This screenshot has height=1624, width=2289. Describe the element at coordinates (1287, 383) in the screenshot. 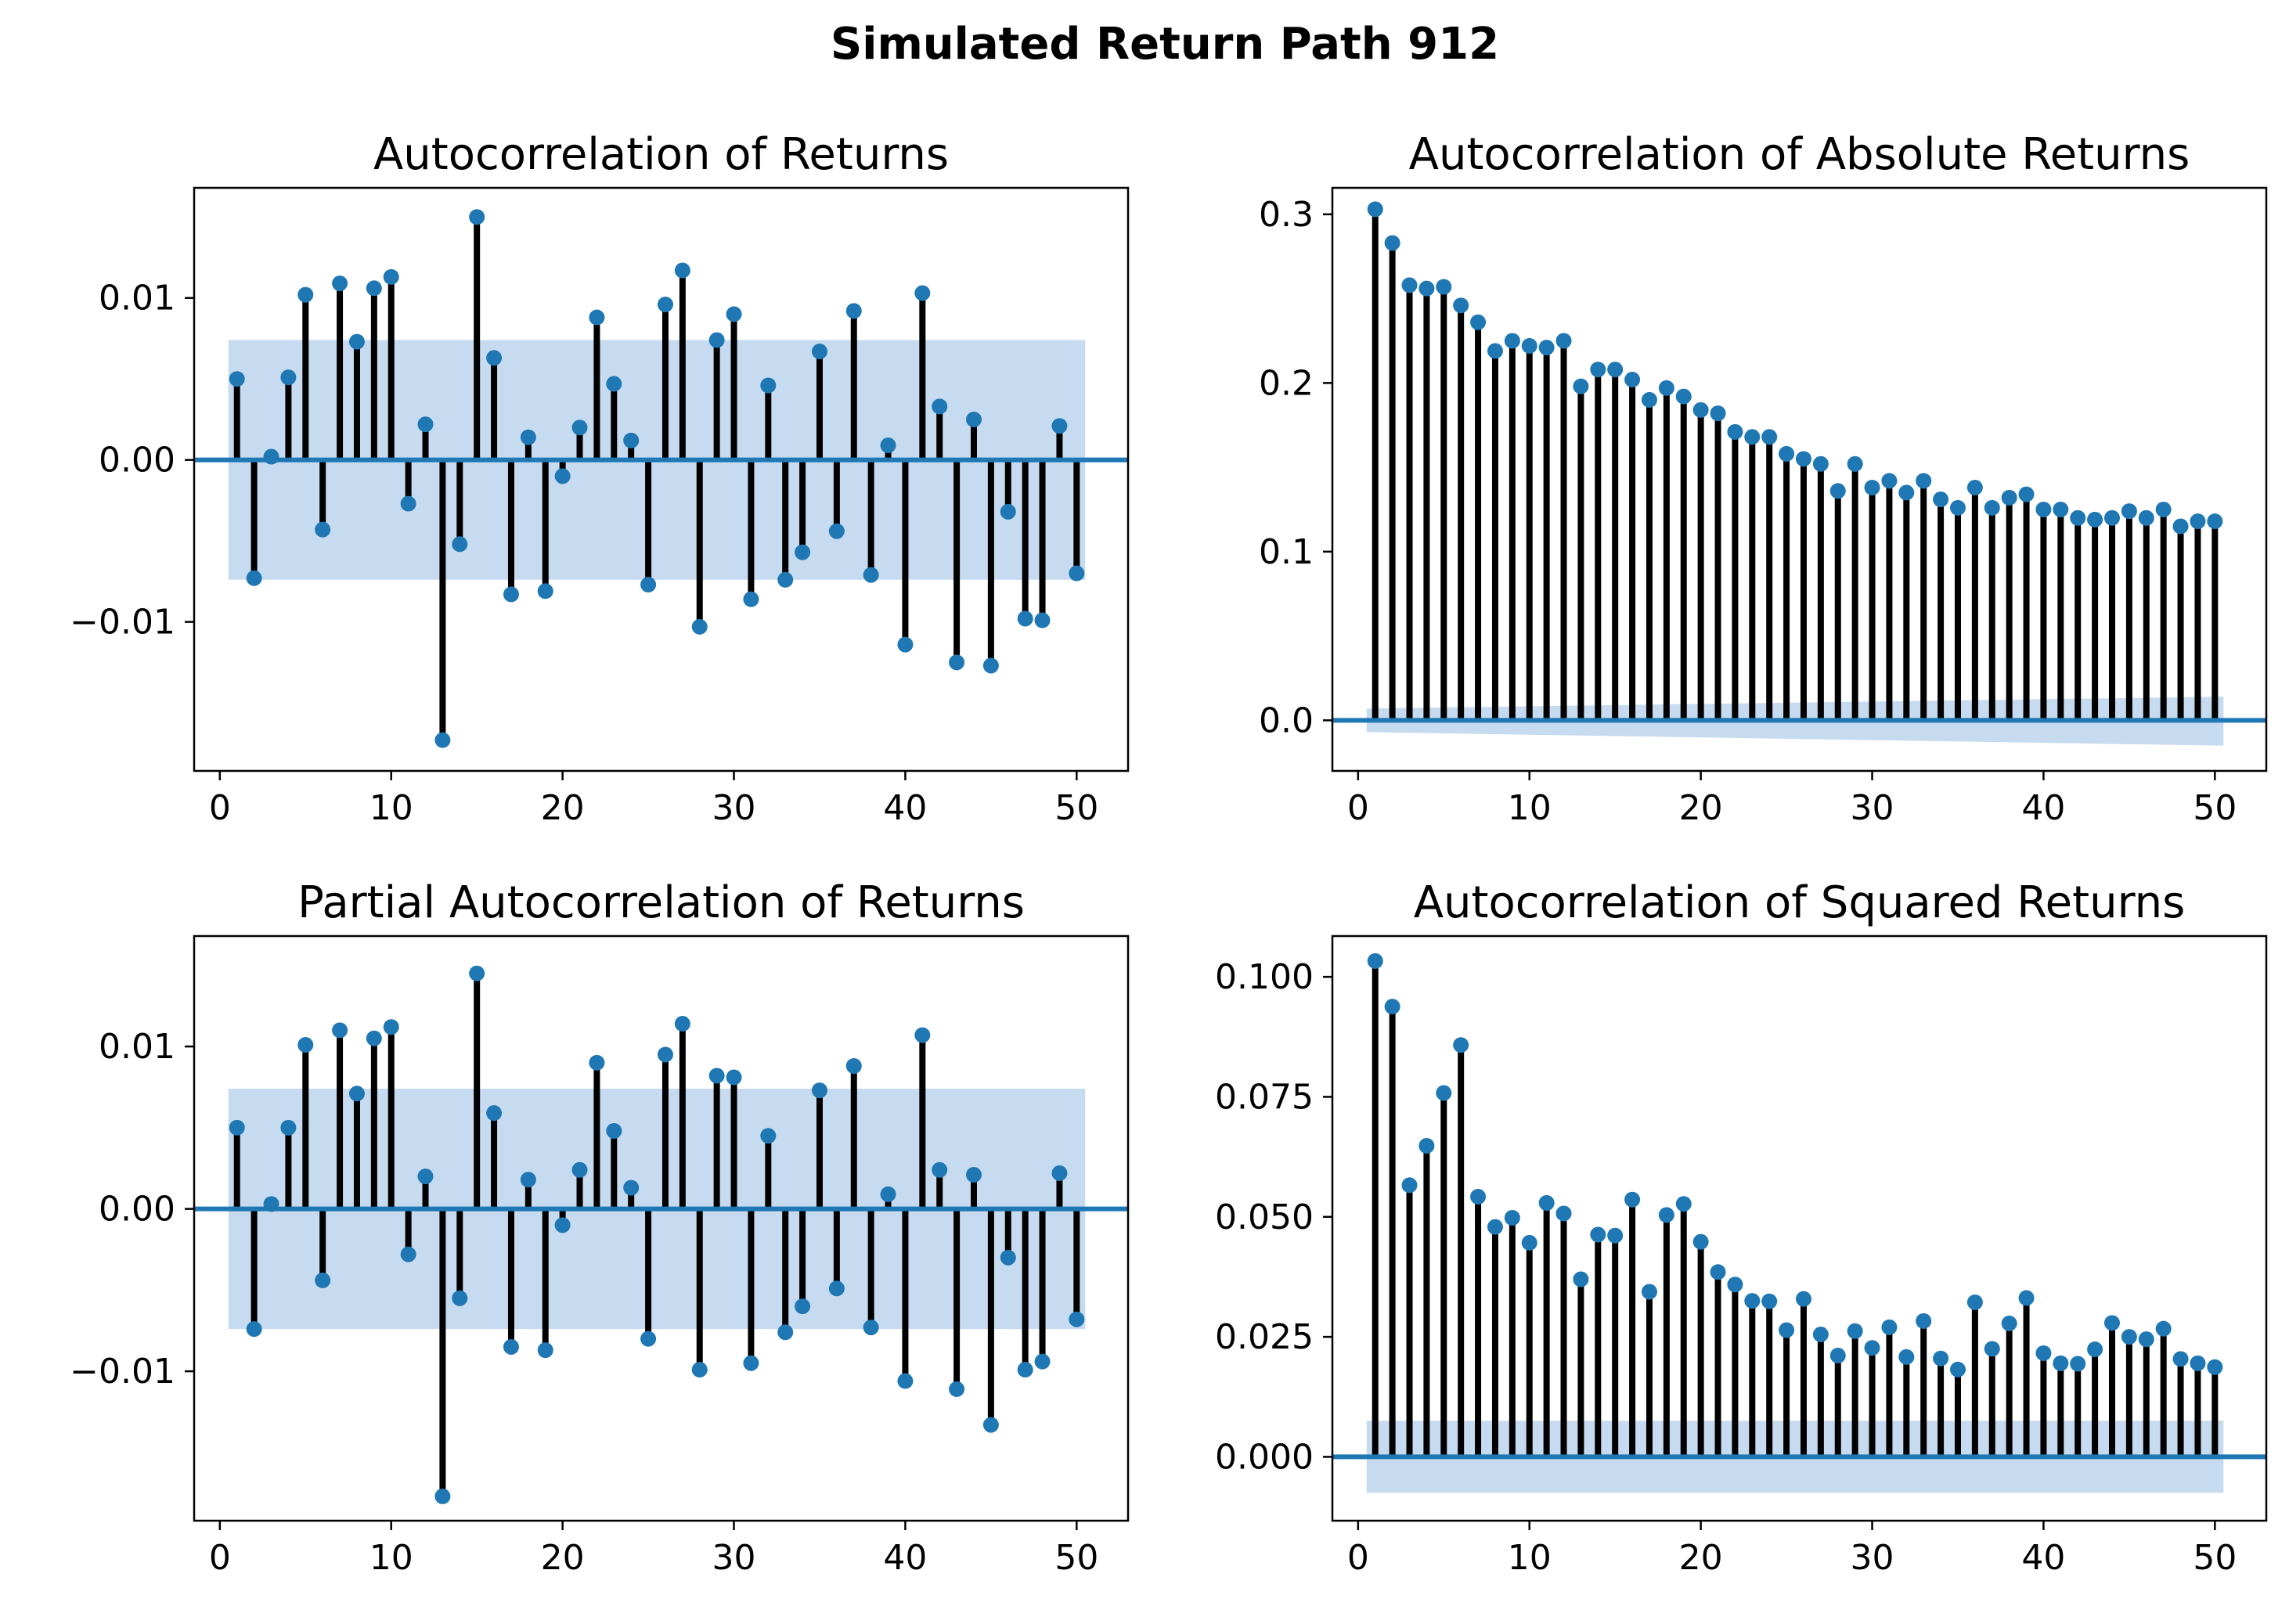

I see `y-tick-label: 0.2` at that location.